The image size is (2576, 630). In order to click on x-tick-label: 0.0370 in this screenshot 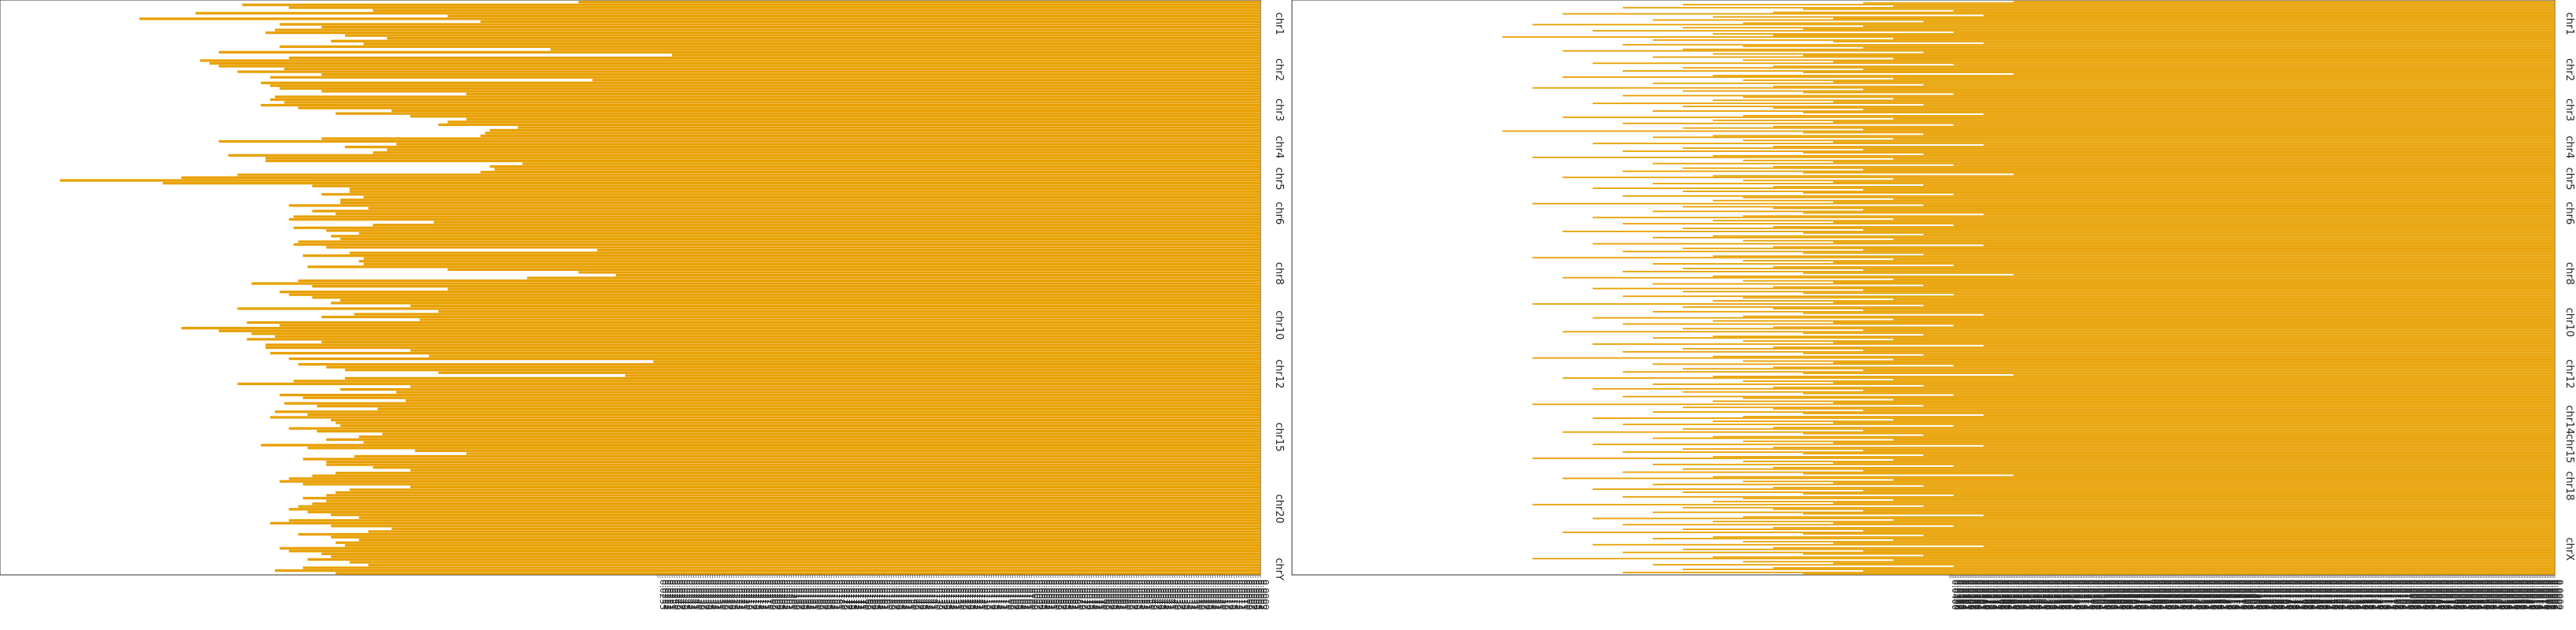, I will do `click(2000, 595)`.